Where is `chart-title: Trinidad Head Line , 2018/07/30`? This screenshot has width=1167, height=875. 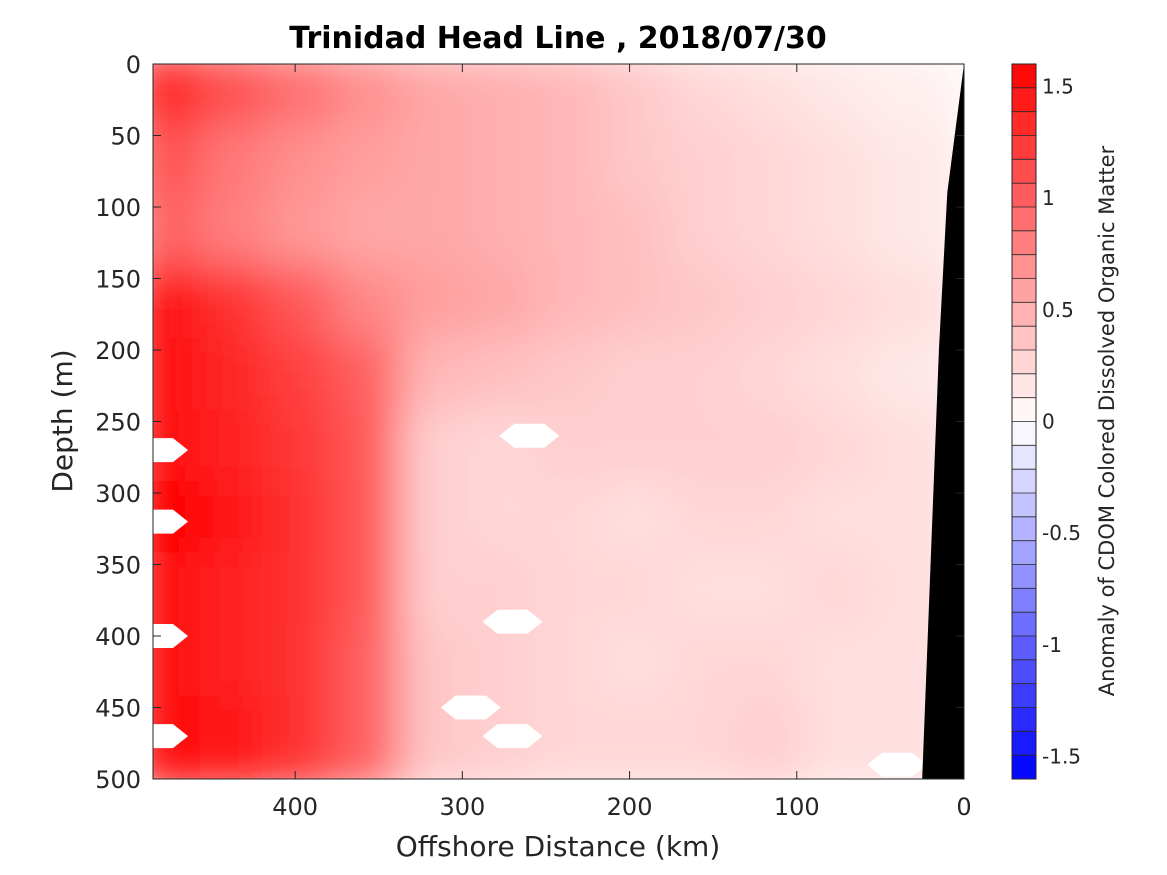
chart-title: Trinidad Head Line , 2018/07/30 is located at coordinates (557, 38).